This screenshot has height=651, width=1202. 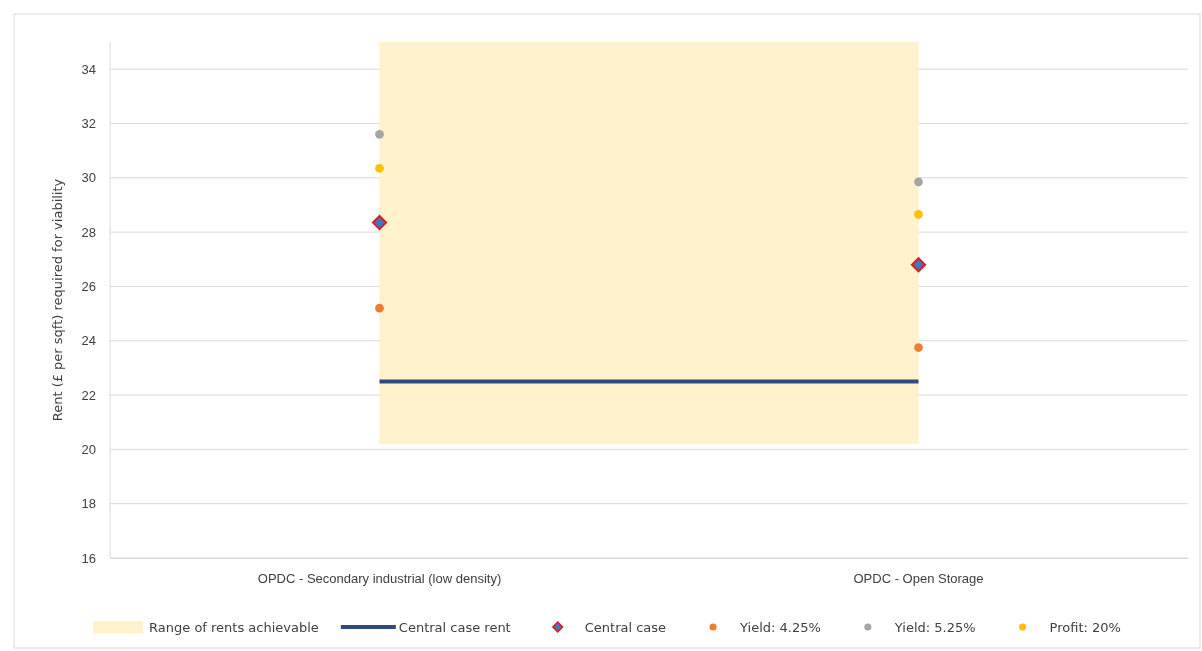 I want to click on x-tick-label: OPDC - Open Storage, so click(x=918, y=579).